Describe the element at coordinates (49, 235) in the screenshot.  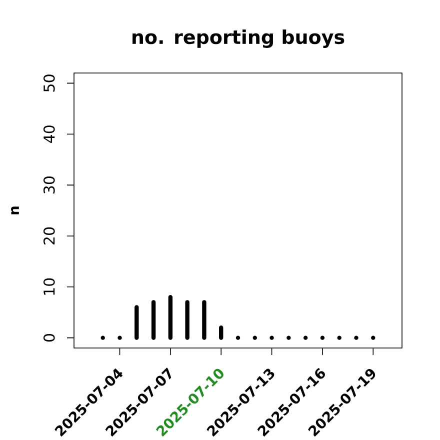
I see `y-tick-label: 20` at that location.